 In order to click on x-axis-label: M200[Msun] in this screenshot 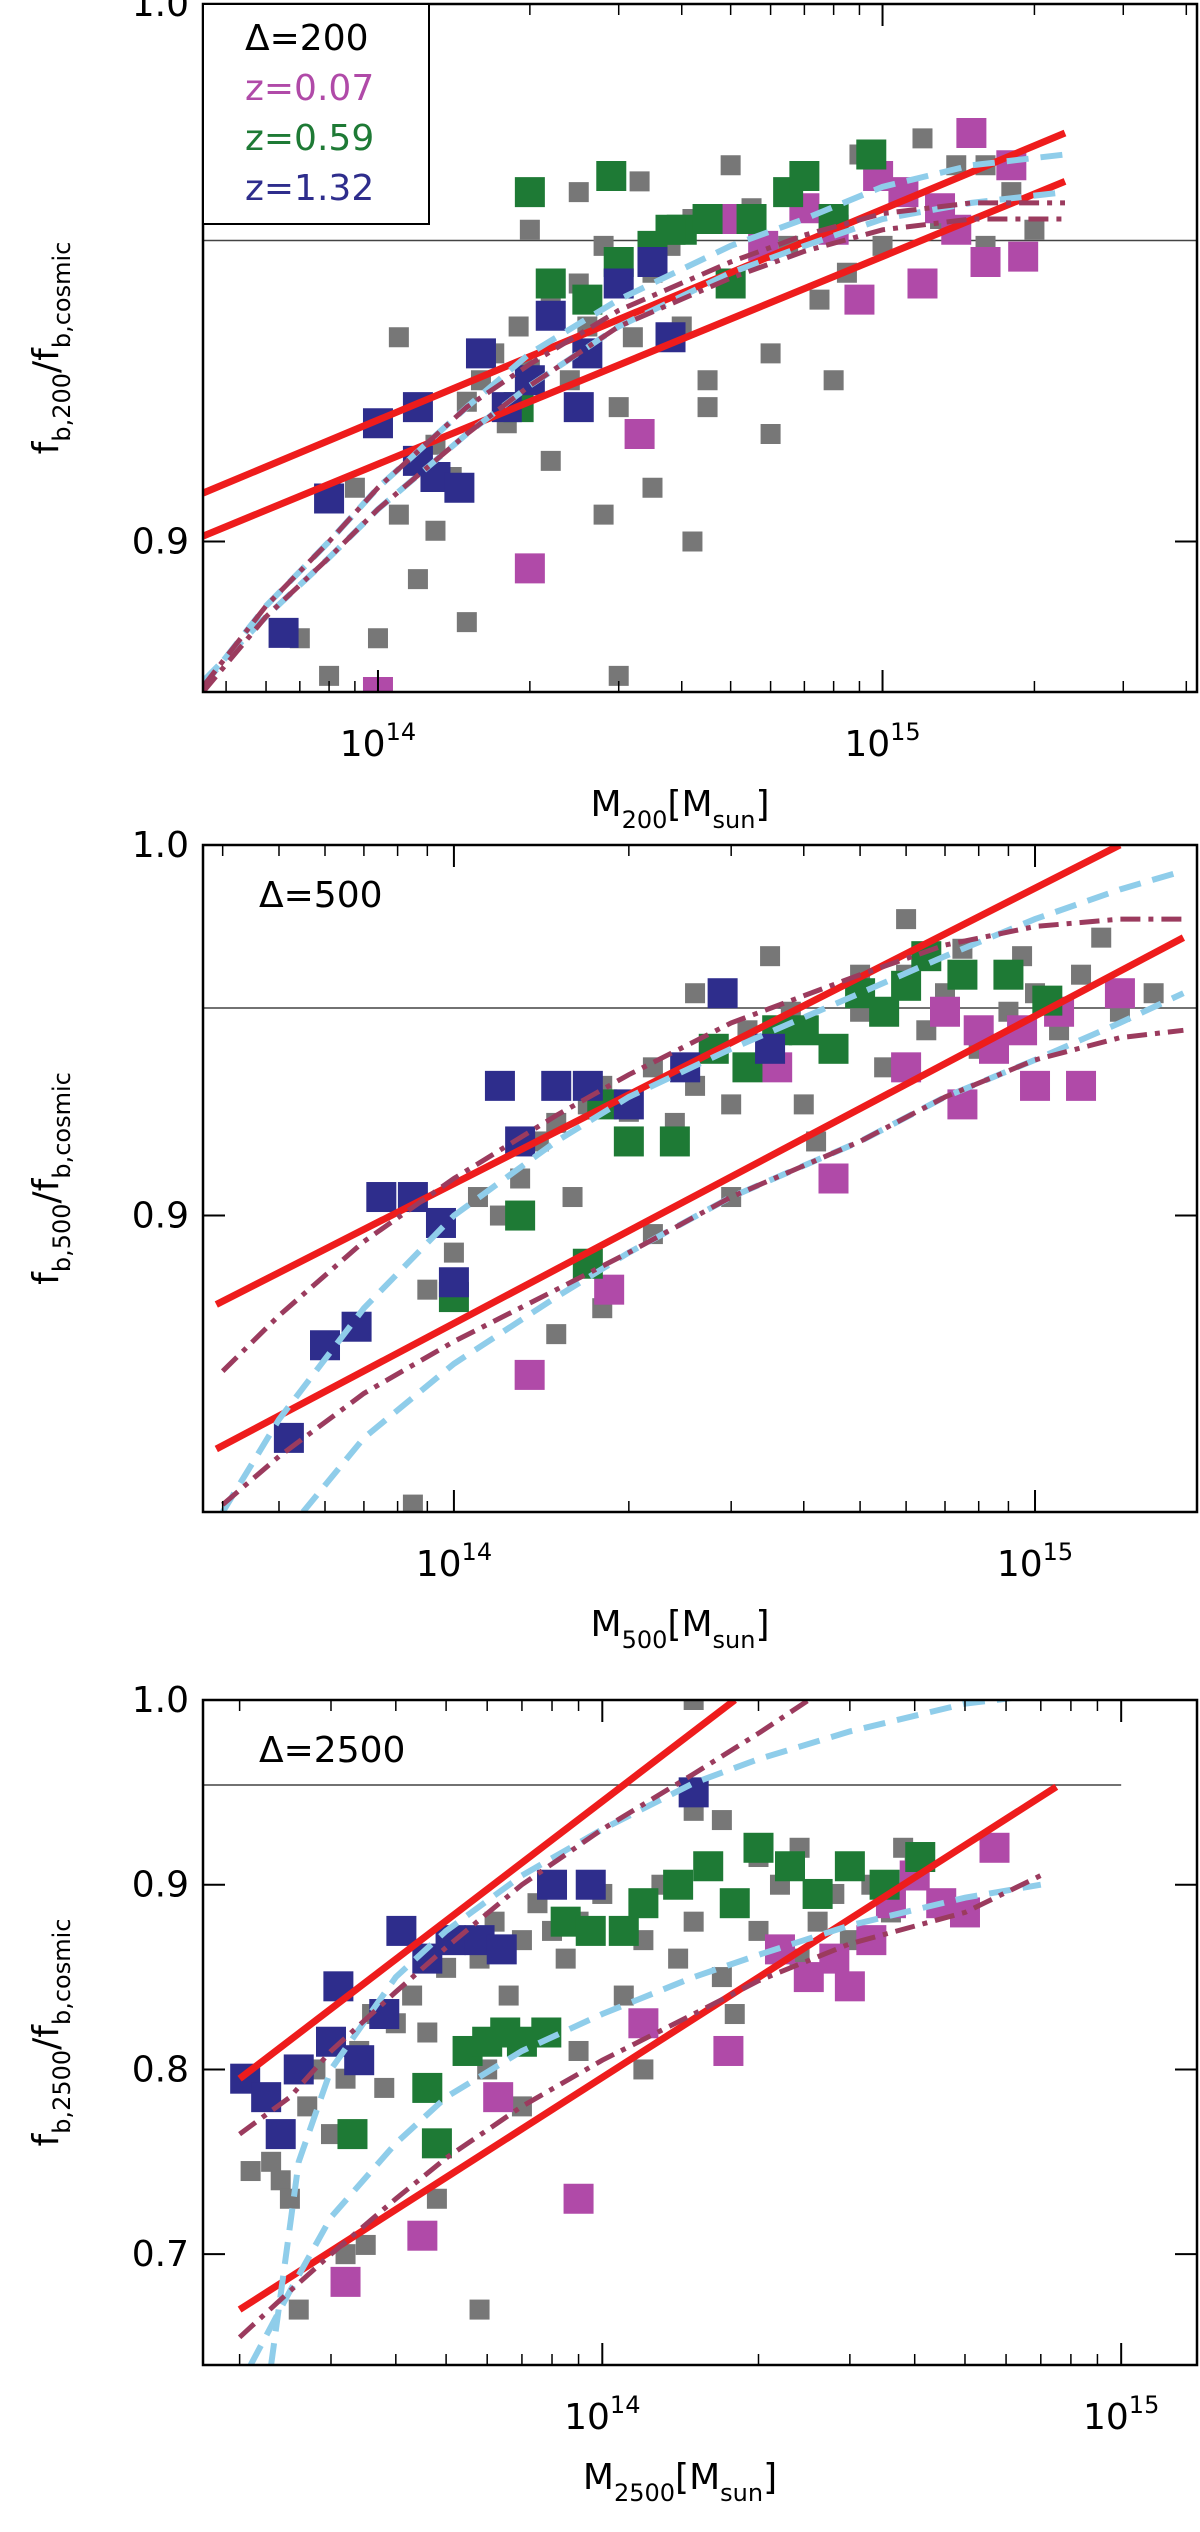, I will do `click(680, 809)`.